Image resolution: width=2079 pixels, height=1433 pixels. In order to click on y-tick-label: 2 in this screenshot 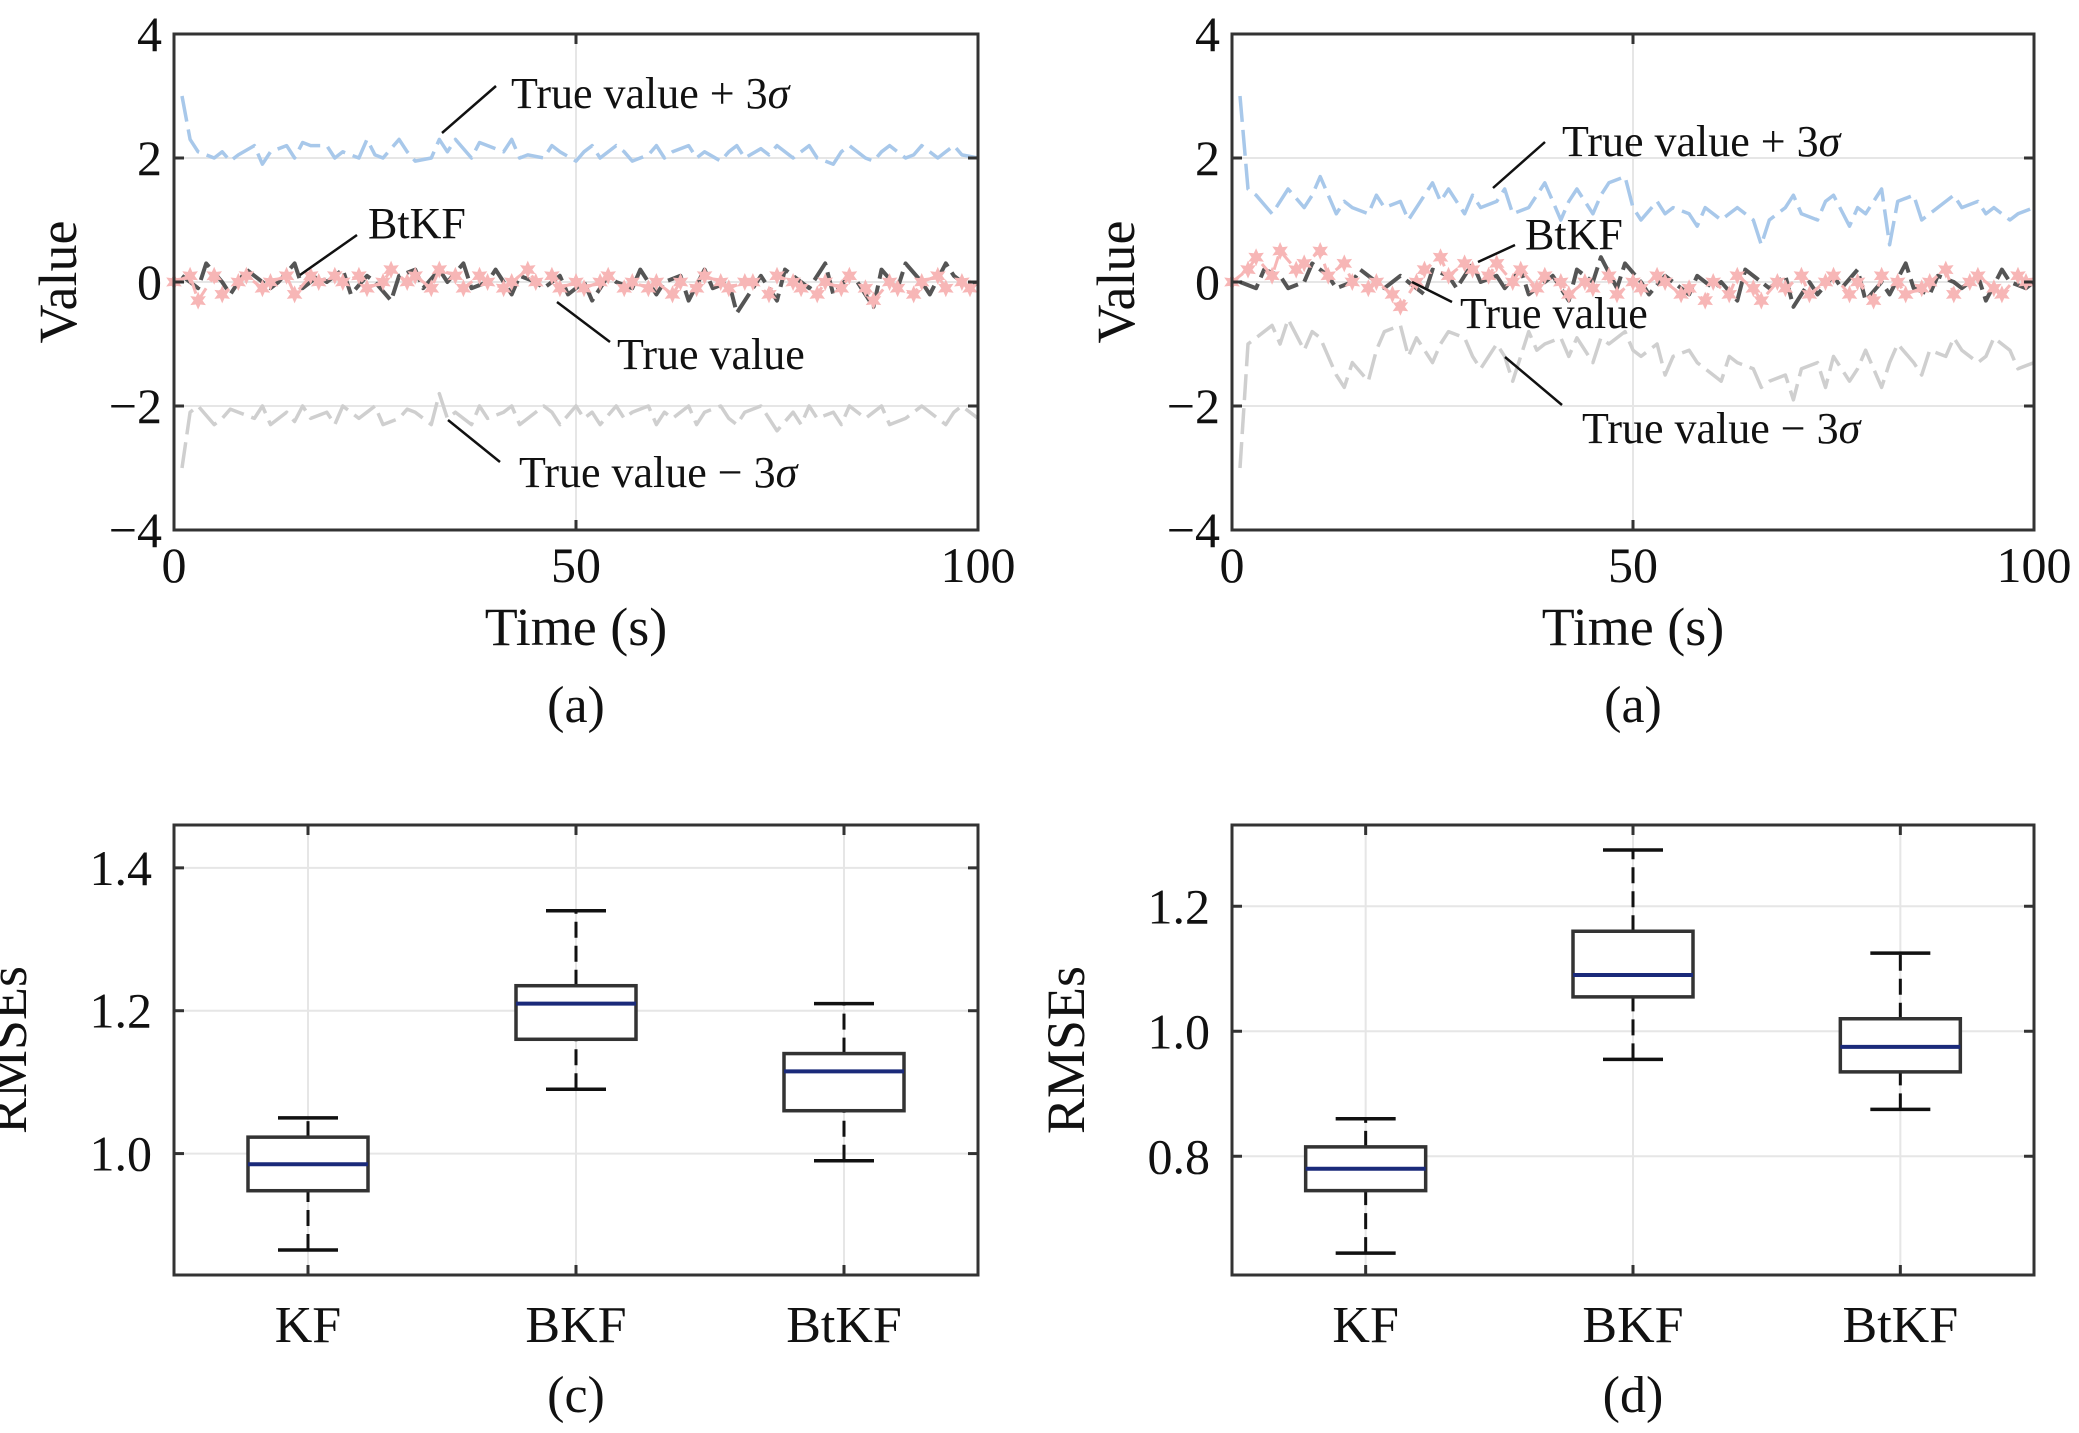, I will do `click(149, 158)`.